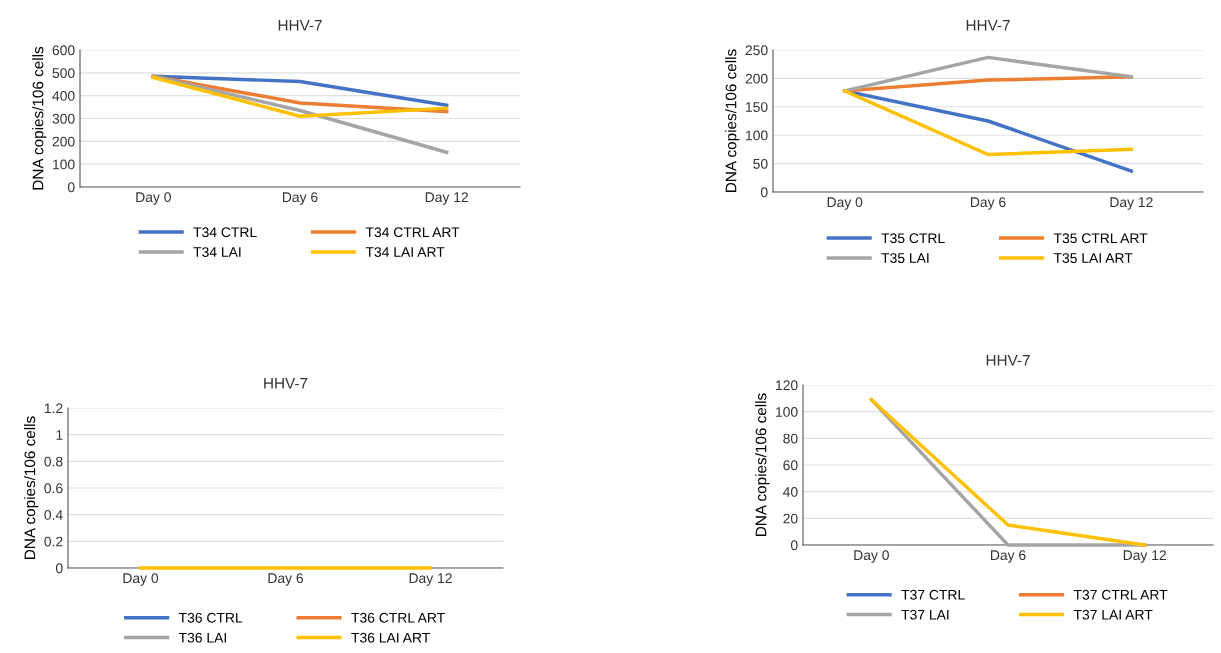 This screenshot has width=1221, height=653. What do you see at coordinates (53, 515) in the screenshot?
I see `y-tick-label: 0.4` at bounding box center [53, 515].